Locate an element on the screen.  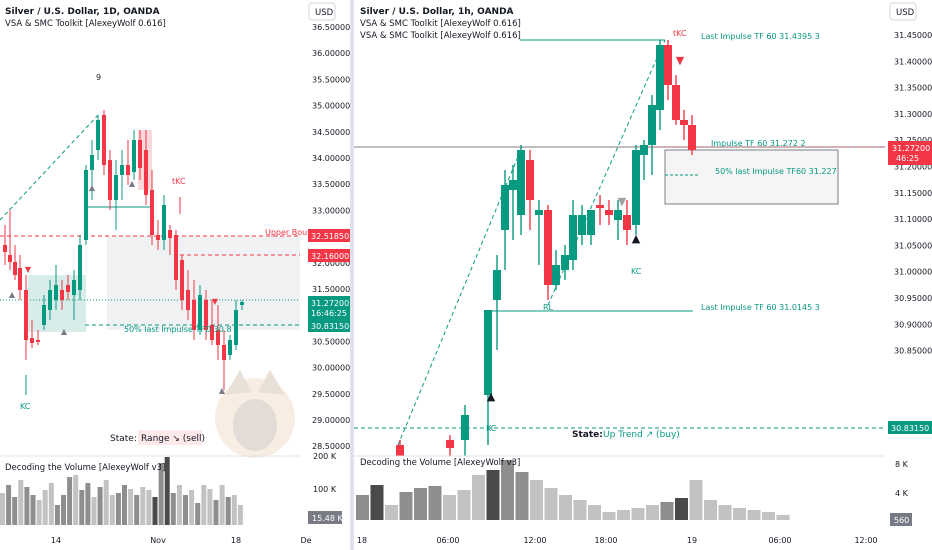
right-vol-tick-1: 8 K is located at coordinates (902, 464).